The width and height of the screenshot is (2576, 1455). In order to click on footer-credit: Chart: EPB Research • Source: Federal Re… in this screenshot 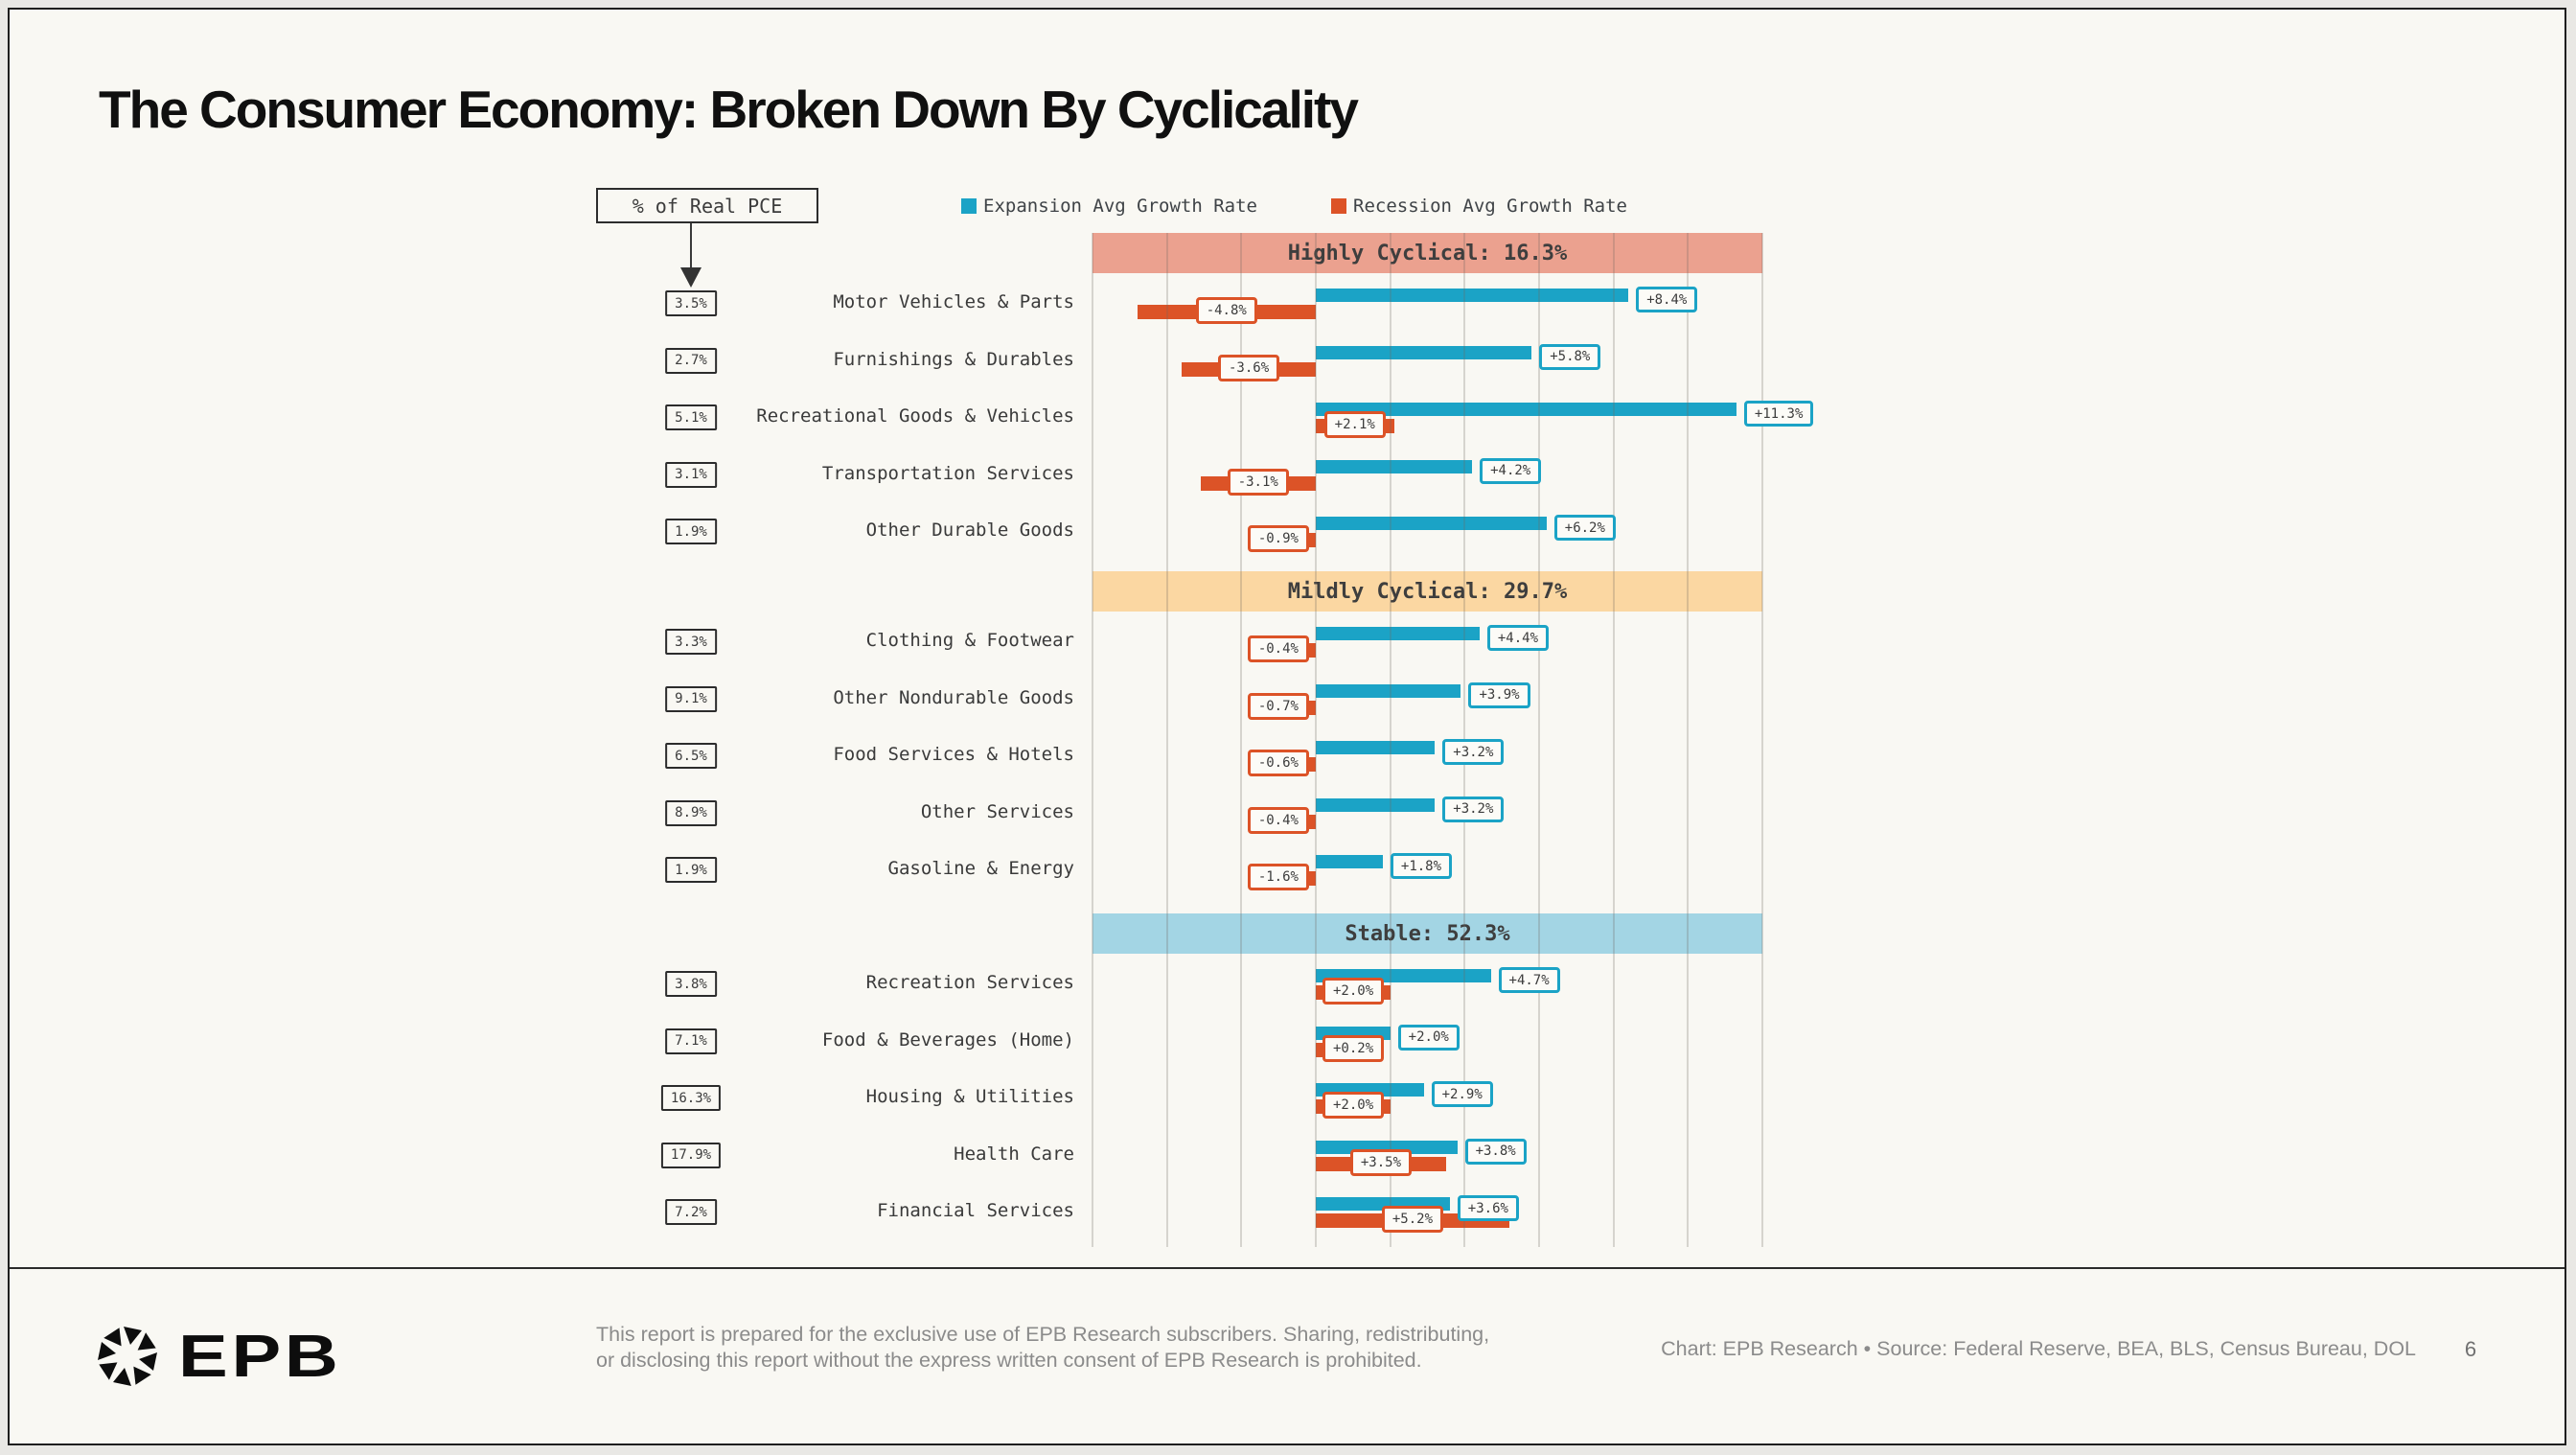, I will do `click(2038, 1348)`.